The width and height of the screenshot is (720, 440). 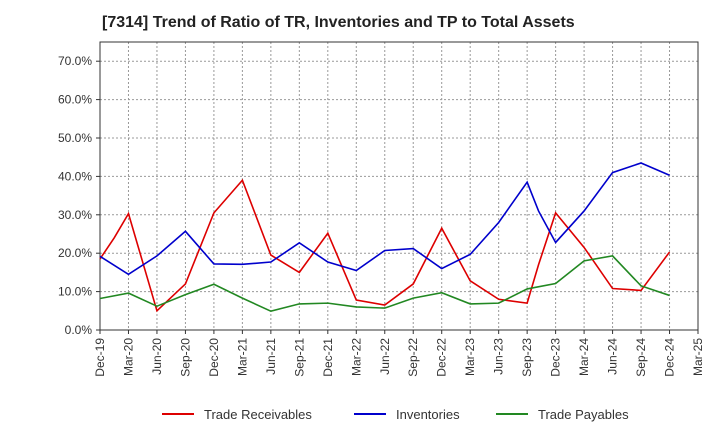 What do you see at coordinates (79, 330) in the screenshot?
I see `y-tick-label: 0.0%` at bounding box center [79, 330].